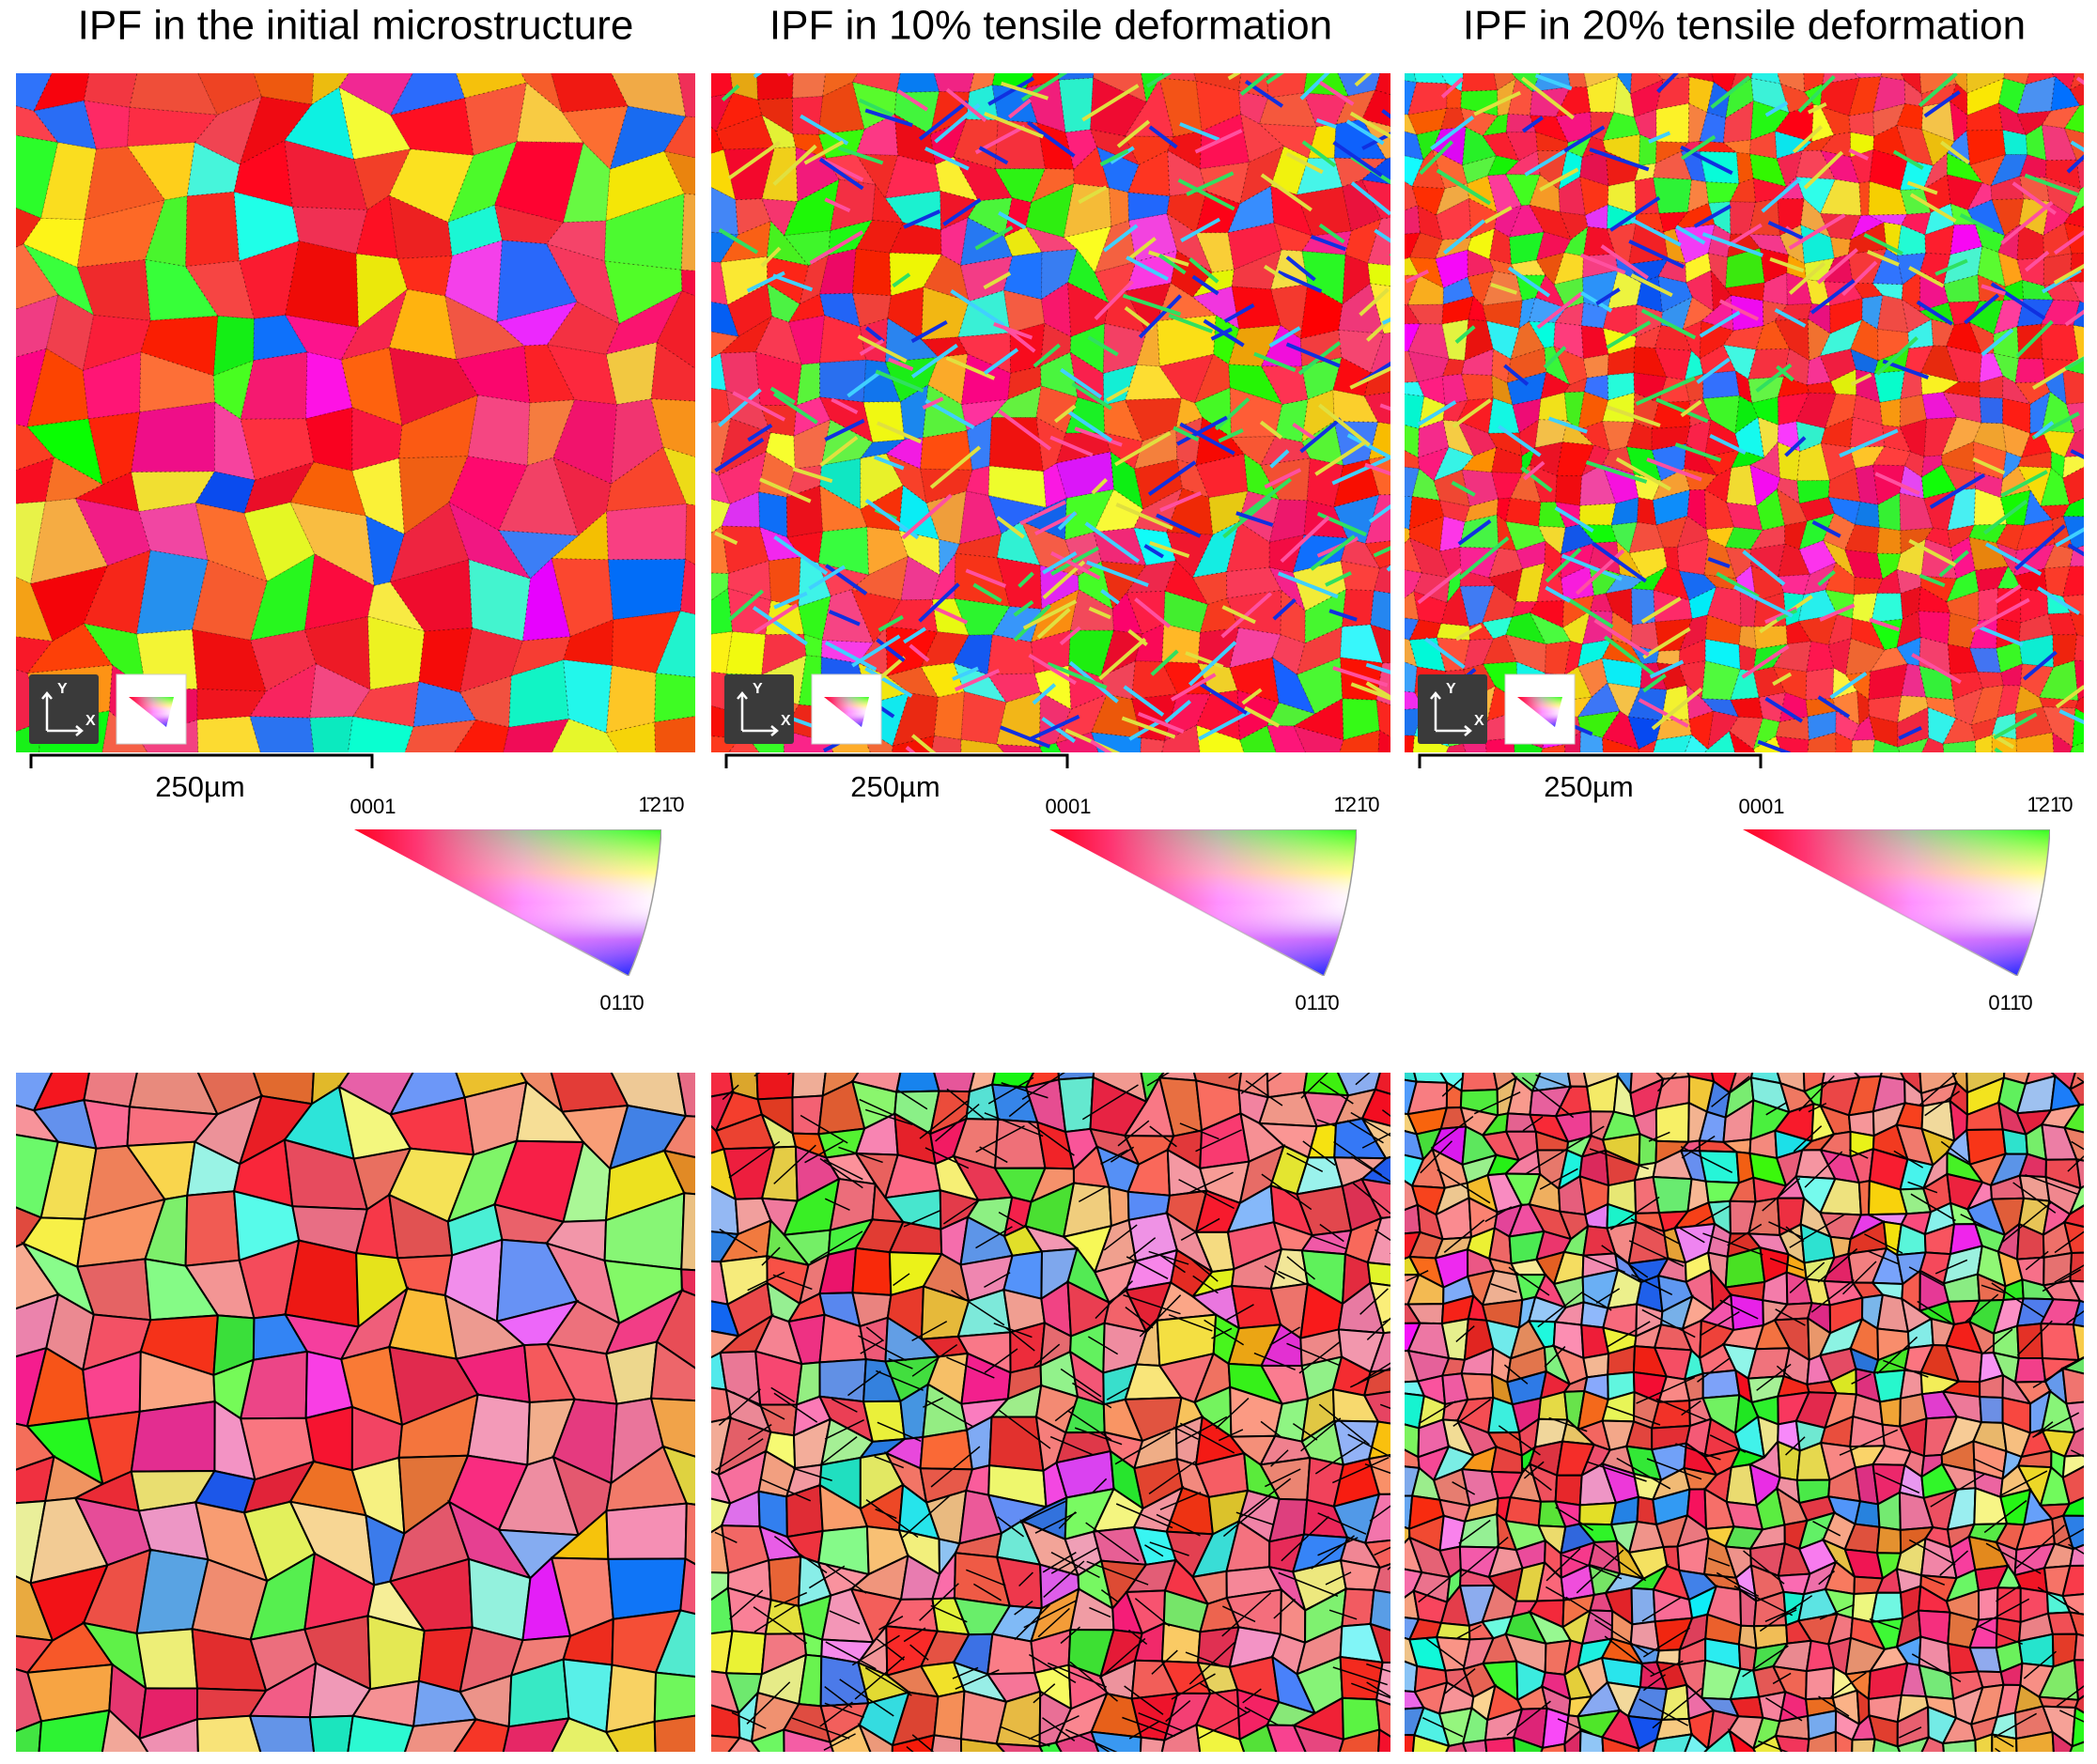  Describe the element at coordinates (1451, 713) in the screenshot. I see `axes-arrows` at that location.